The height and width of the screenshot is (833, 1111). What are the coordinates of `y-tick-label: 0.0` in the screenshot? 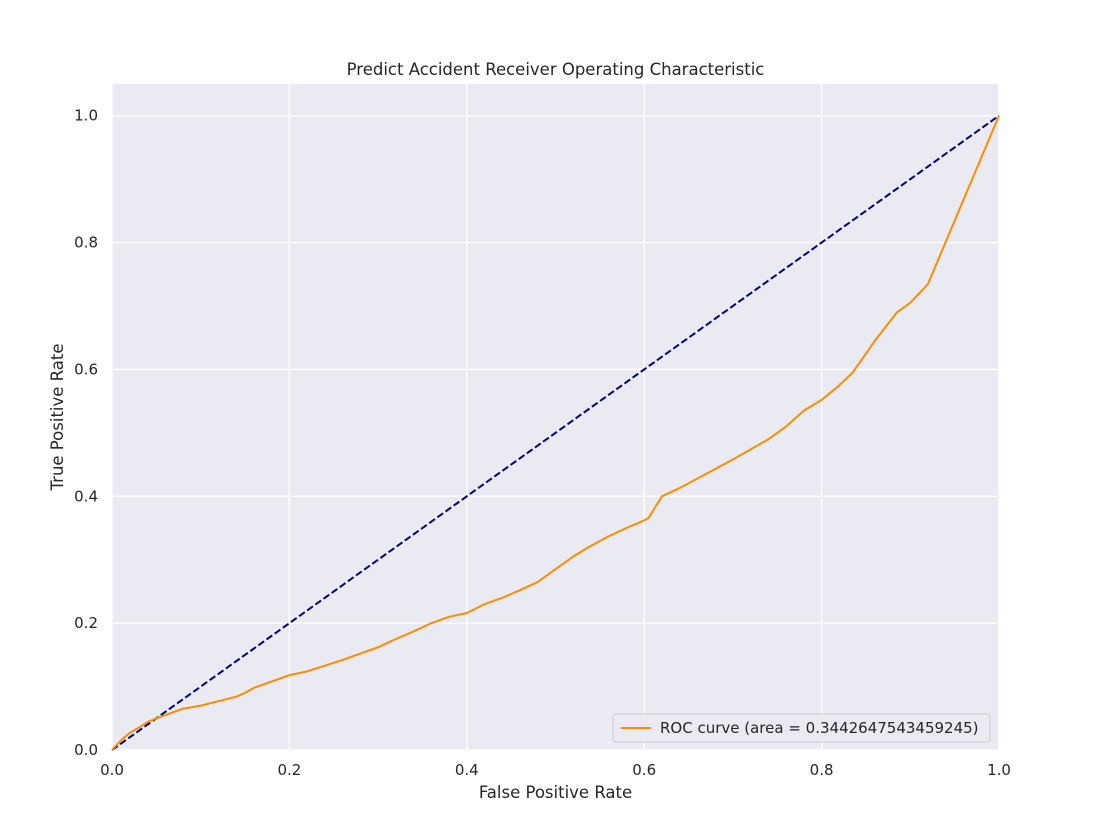 It's located at (86, 750).